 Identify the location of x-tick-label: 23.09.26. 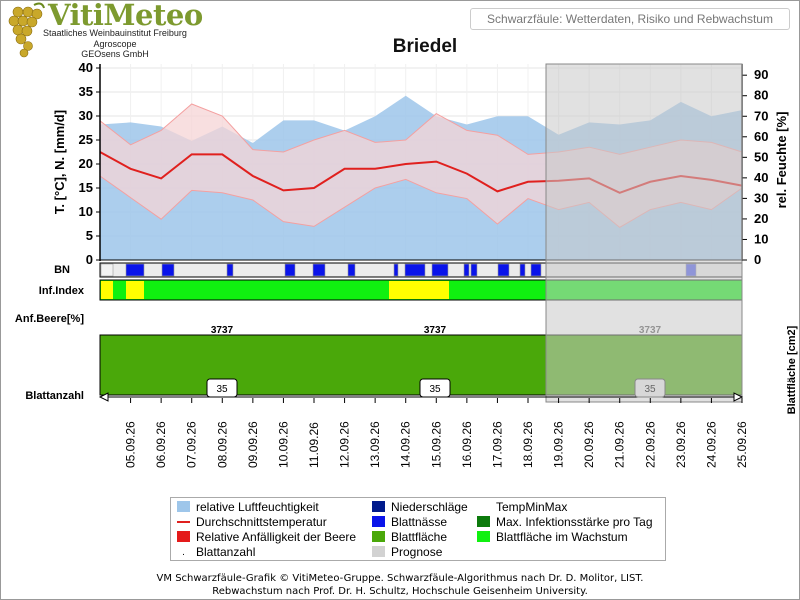
(681, 444).